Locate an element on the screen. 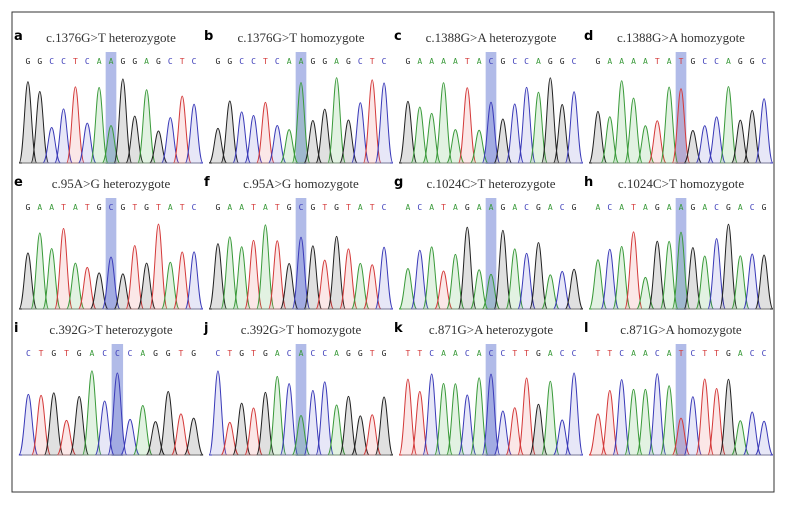 The height and width of the screenshot is (505, 787). panel-letter: d is located at coordinates (588, 36).